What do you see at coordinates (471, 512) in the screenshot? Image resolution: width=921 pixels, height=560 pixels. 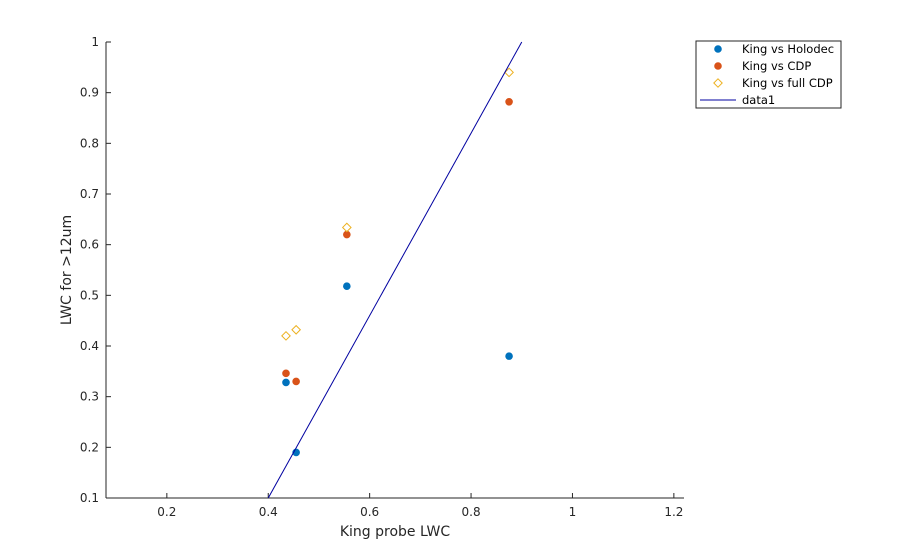 I see `x-tick-label: 0.8` at bounding box center [471, 512].